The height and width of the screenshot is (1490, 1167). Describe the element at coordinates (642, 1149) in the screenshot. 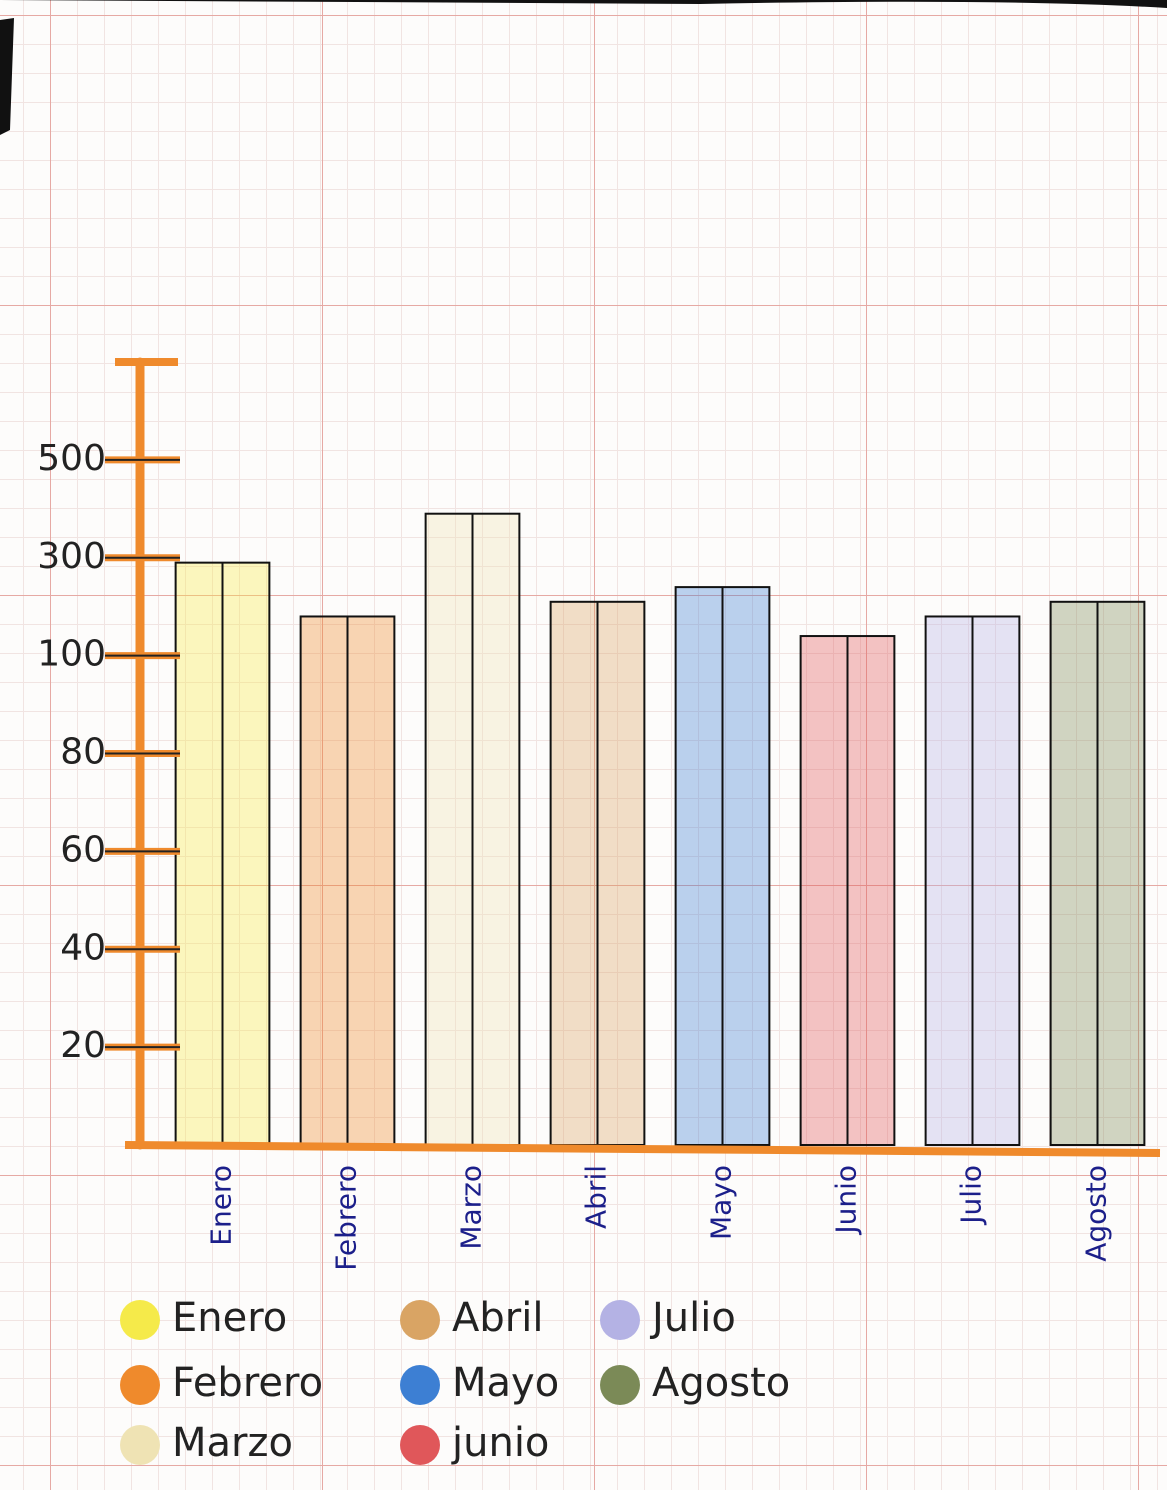

I see `x-axis` at that location.